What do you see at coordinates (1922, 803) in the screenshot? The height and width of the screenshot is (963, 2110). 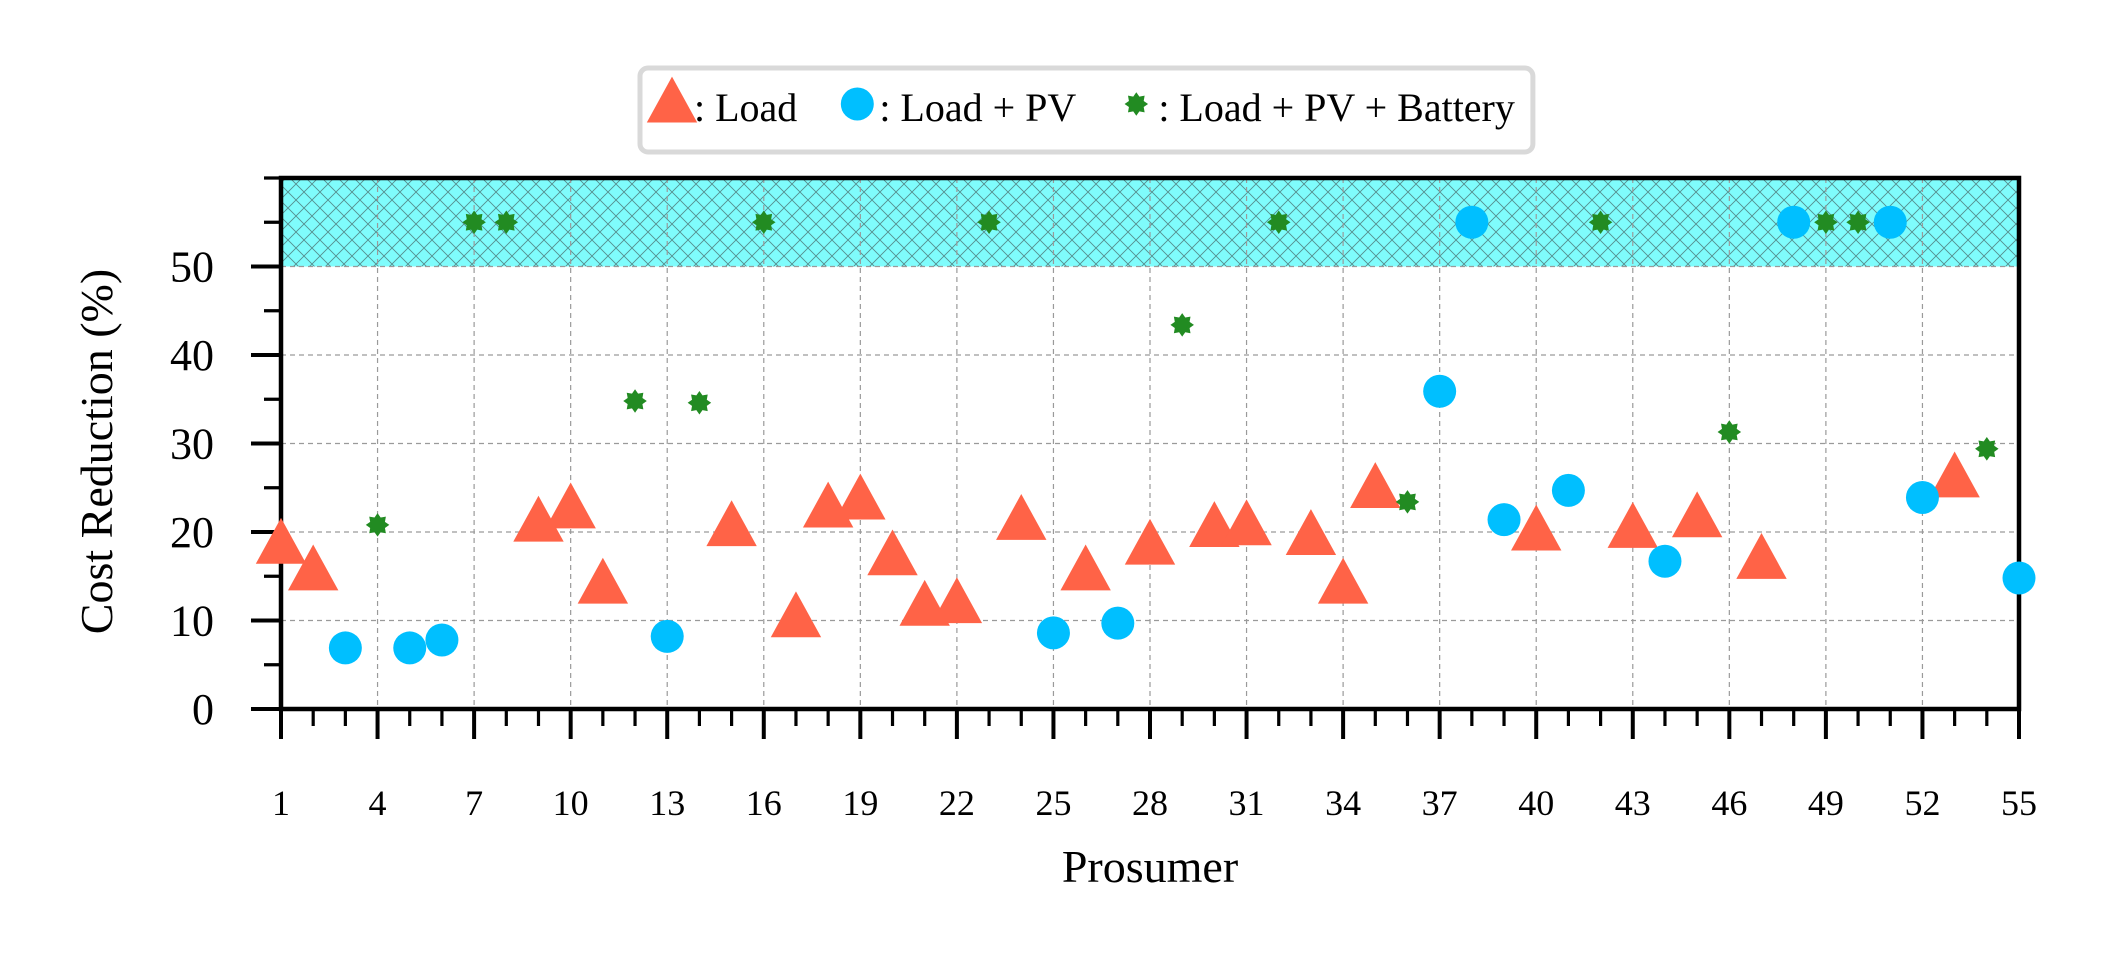 I see `x-tick-label: 52` at bounding box center [1922, 803].